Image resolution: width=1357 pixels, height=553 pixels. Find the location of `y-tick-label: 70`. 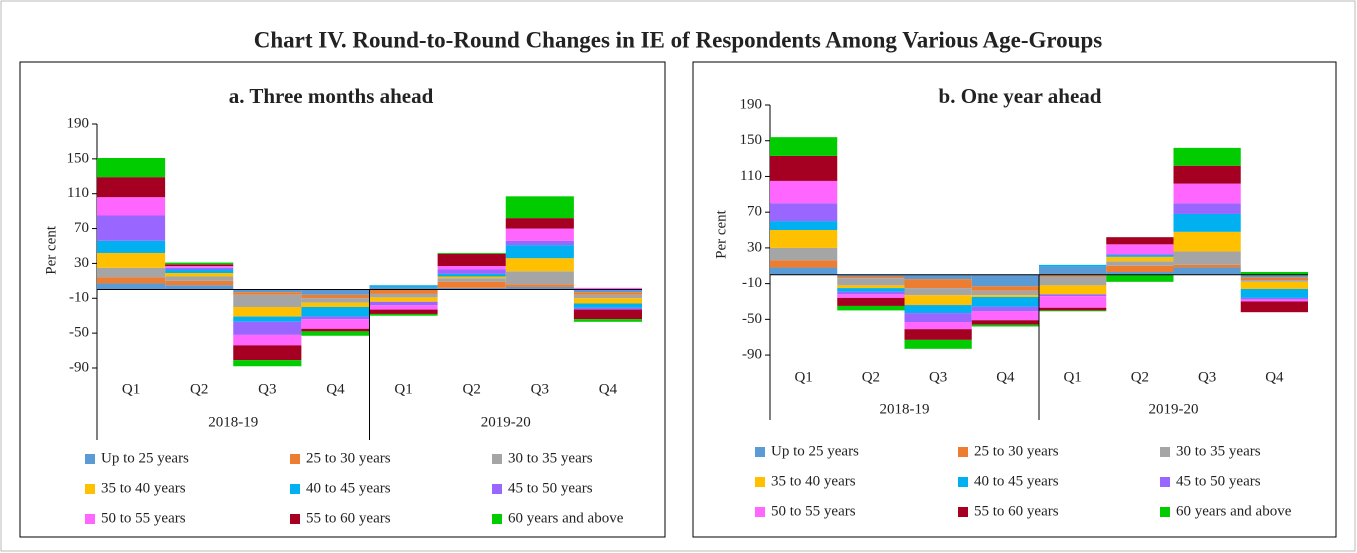

y-tick-label: 70 is located at coordinates (81, 228).